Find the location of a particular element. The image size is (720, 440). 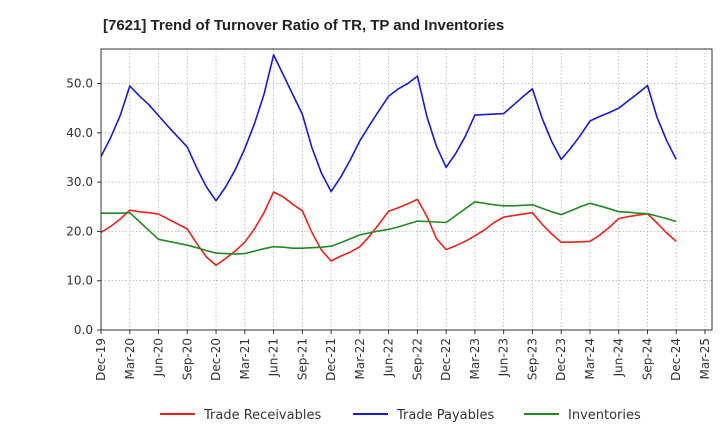

x-tick-label: Dec-20 is located at coordinates (216, 359).